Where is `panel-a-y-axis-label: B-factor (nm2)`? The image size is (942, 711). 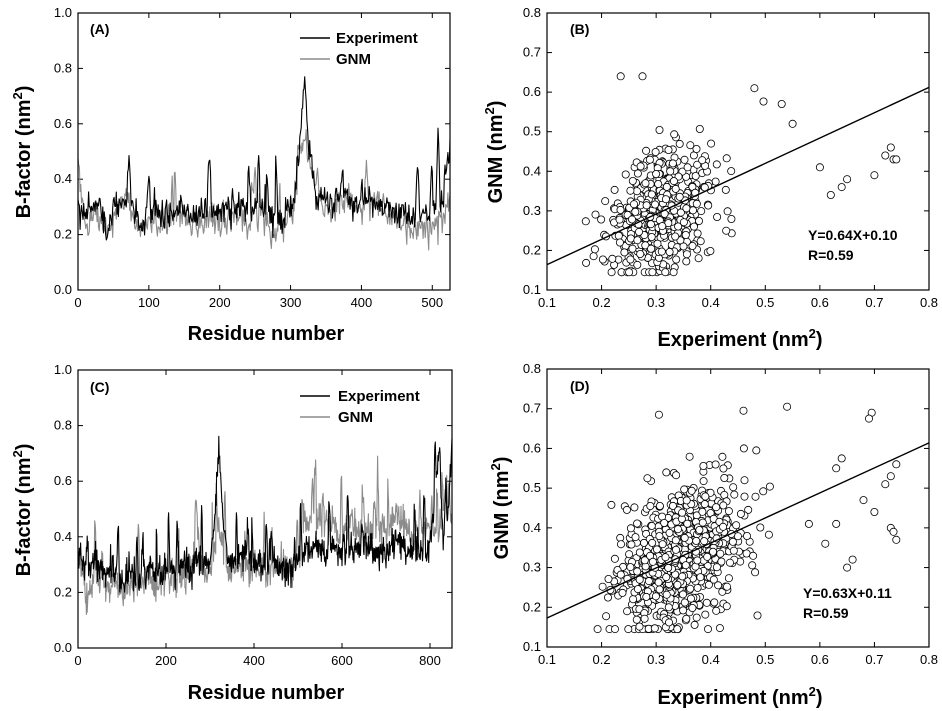
panel-a-y-axis-label: B-factor (nm2) is located at coordinates (22, 152).